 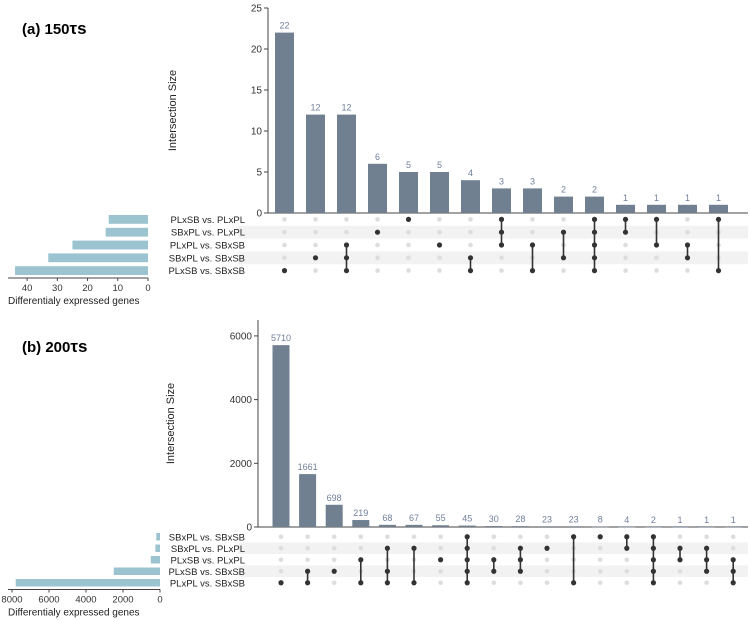 I want to click on set-name-label: SBxPL vs. PLxPL, so click(x=208, y=549).